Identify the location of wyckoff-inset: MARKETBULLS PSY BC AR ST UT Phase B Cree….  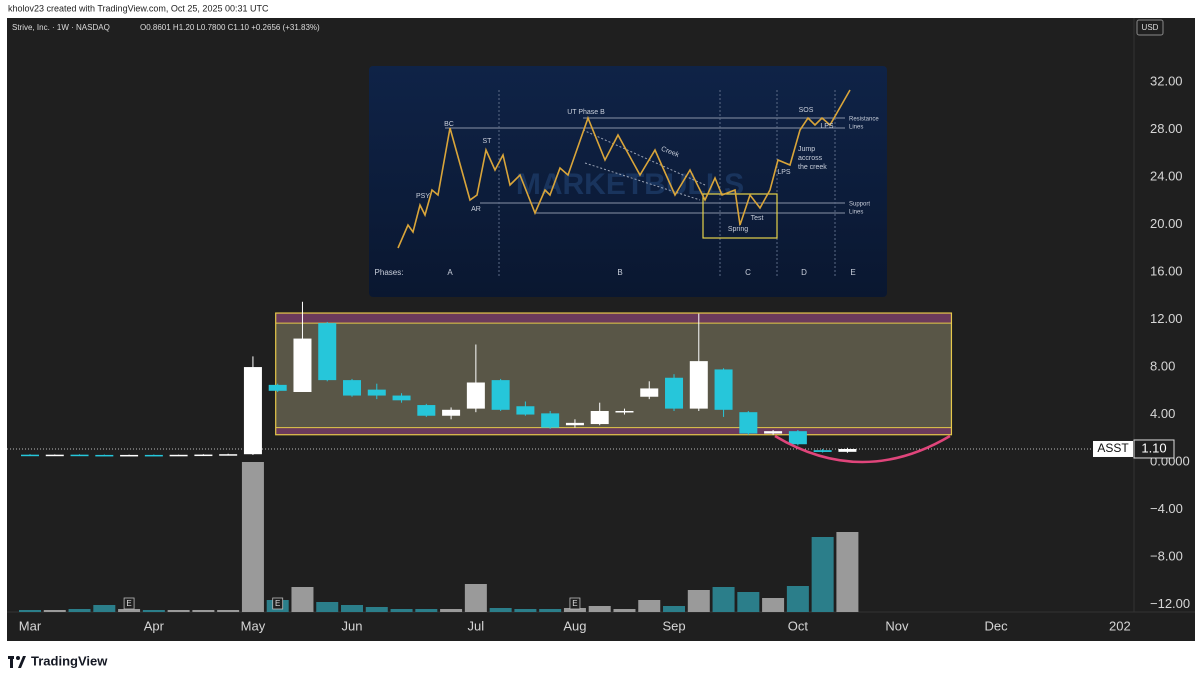
(628, 181).